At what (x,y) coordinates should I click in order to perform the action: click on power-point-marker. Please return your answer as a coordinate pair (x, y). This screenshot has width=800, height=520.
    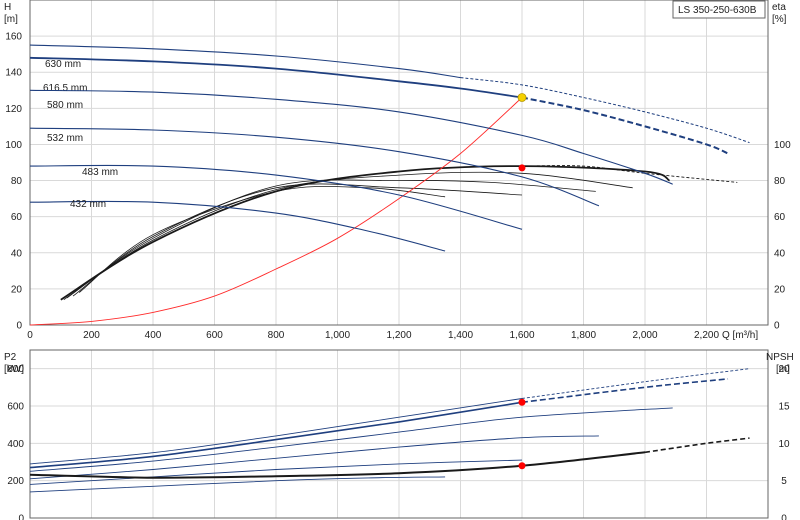
    Looking at the image, I should click on (522, 402).